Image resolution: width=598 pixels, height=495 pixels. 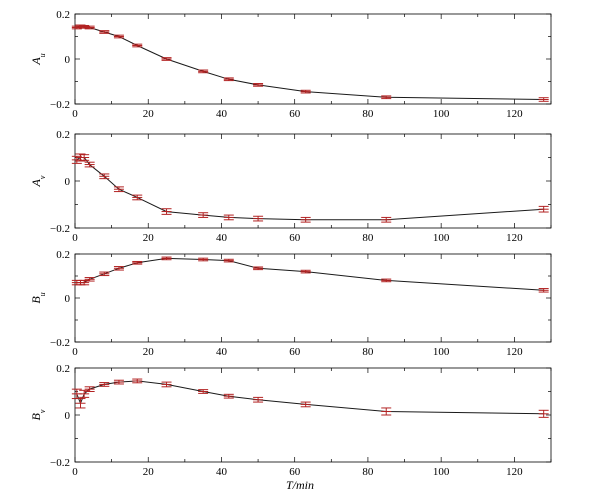 What do you see at coordinates (313, 59) in the screenshot?
I see `plot-frame` at bounding box center [313, 59].